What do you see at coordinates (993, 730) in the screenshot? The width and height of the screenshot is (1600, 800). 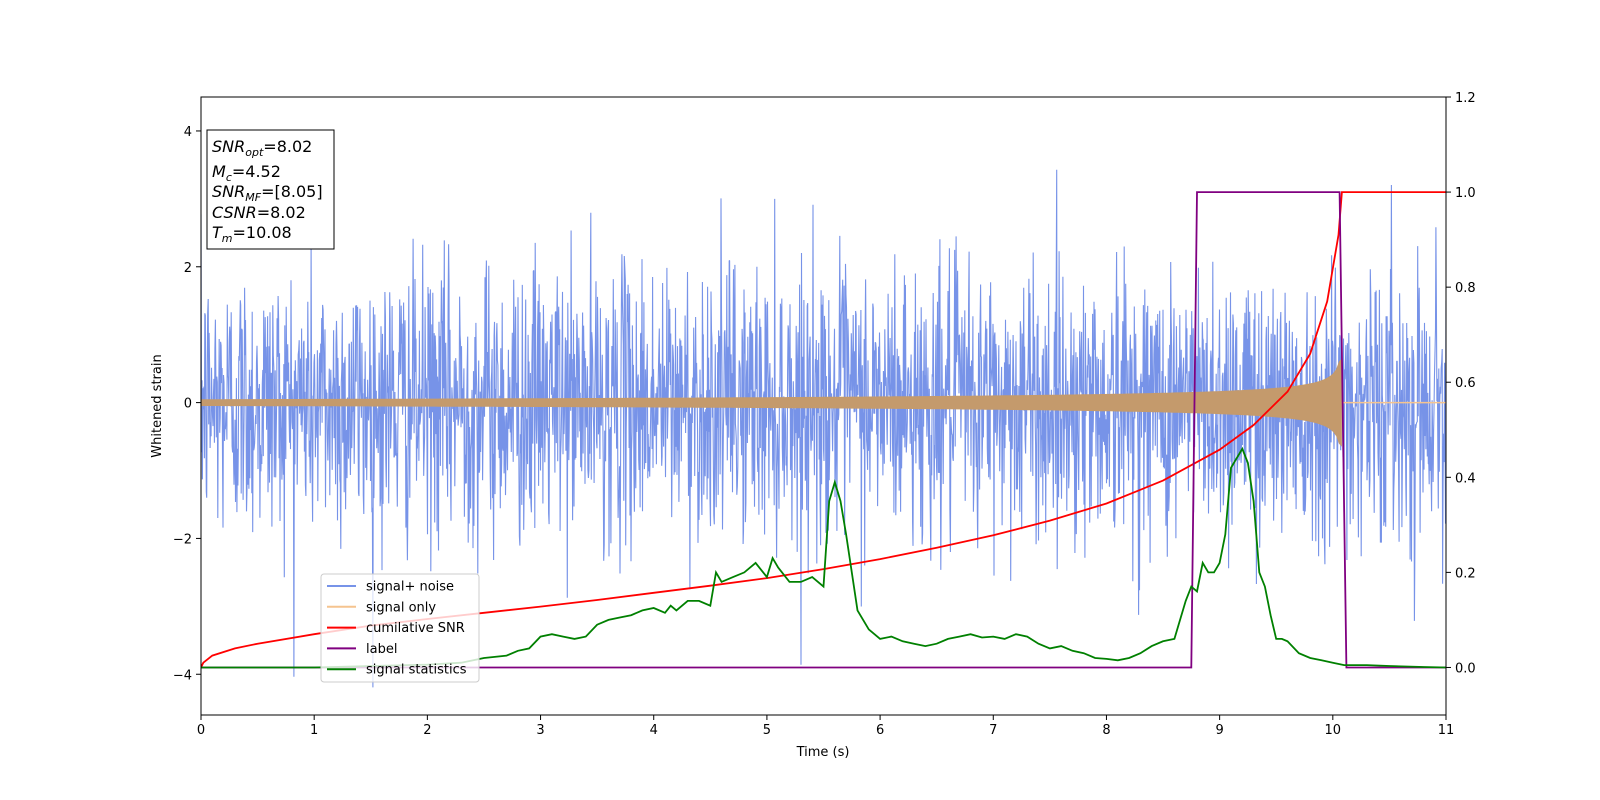 I see `x-tick-label: 7` at bounding box center [993, 730].